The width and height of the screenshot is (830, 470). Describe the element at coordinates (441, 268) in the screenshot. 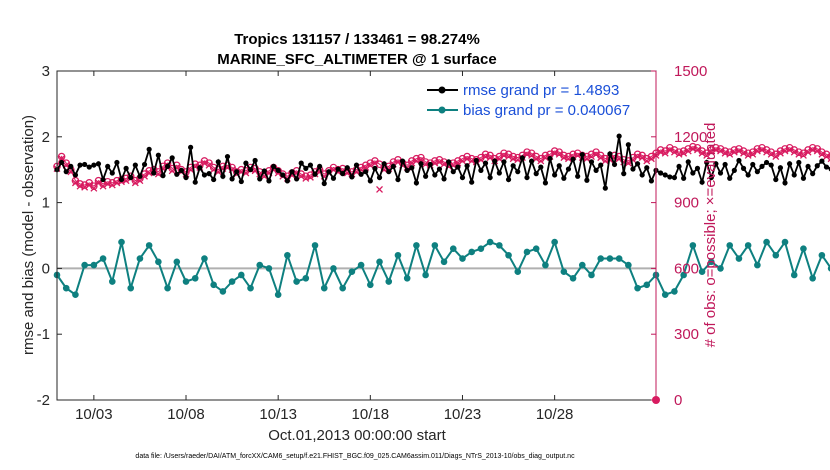

I see `bias-series` at that location.